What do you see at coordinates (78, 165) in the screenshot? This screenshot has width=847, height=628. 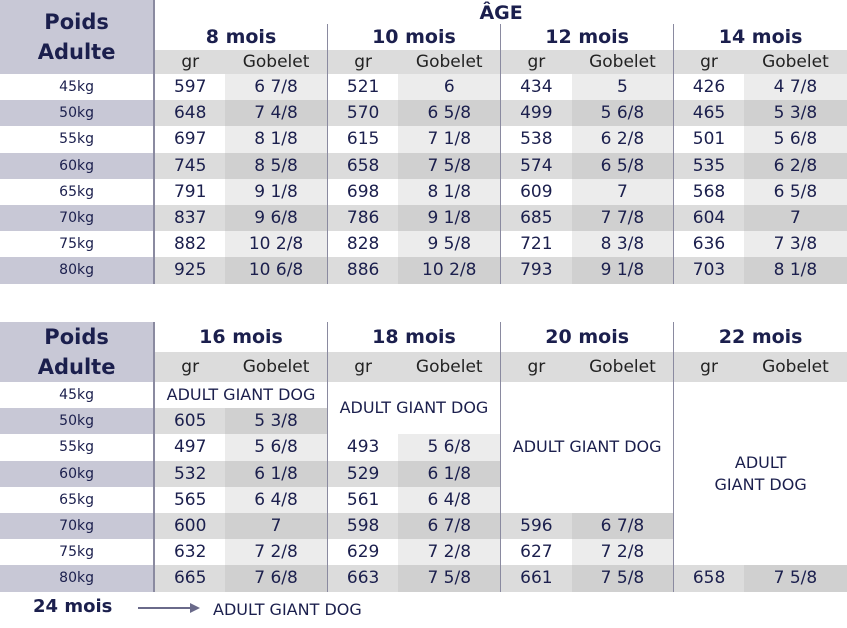 I see `weight-label: 60kg` at bounding box center [78, 165].